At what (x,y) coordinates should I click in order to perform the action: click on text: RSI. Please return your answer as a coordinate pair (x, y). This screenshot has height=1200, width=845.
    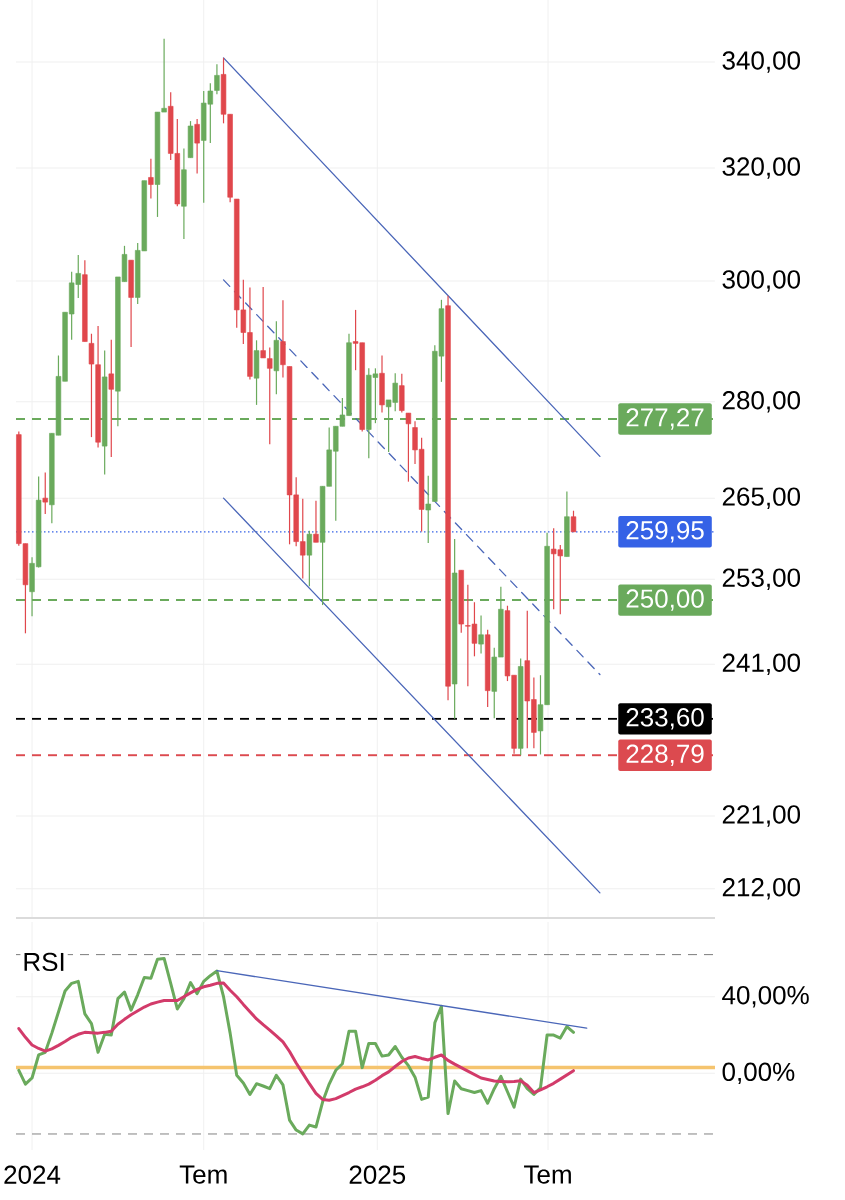
    Looking at the image, I should click on (44, 962).